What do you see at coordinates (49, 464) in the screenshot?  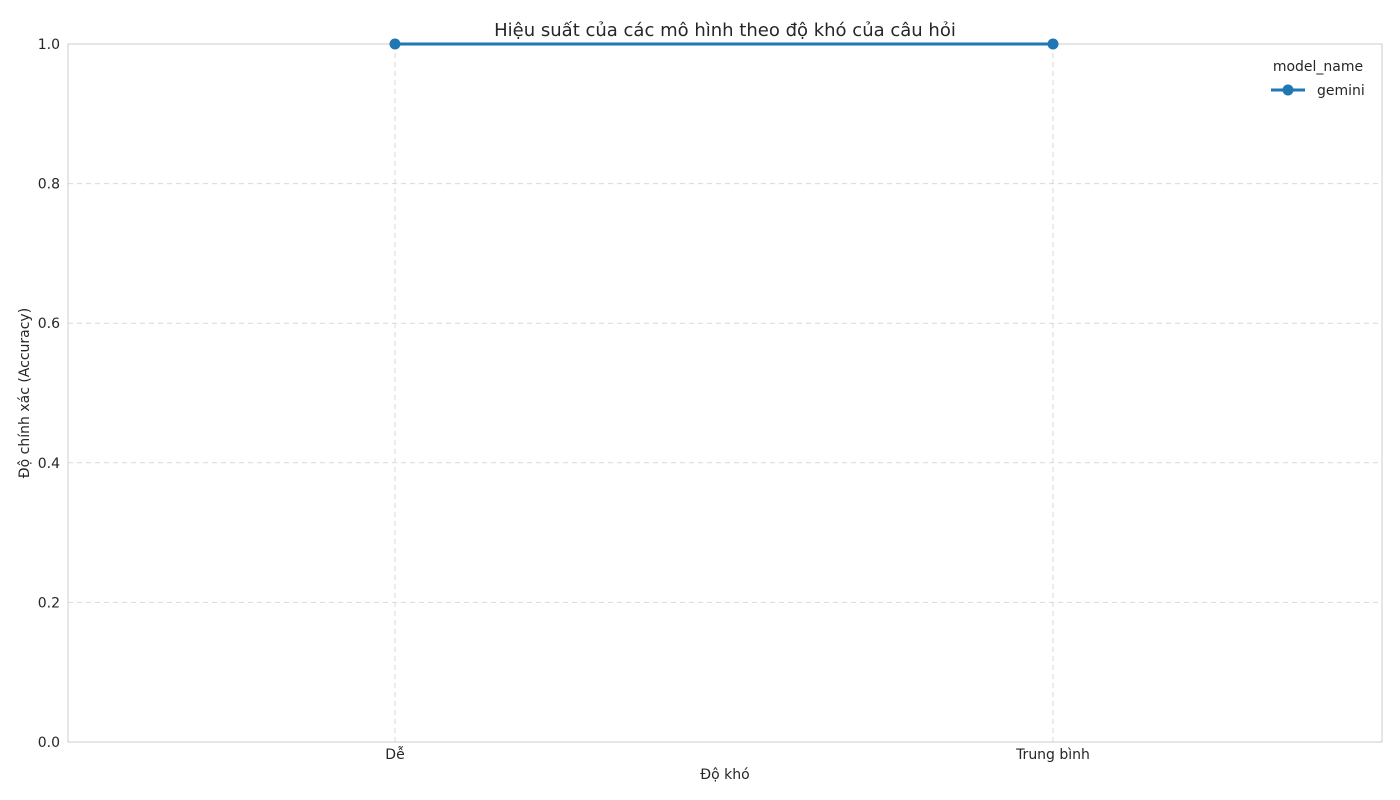 I see `y-tick-label: 0.4` at bounding box center [49, 464].